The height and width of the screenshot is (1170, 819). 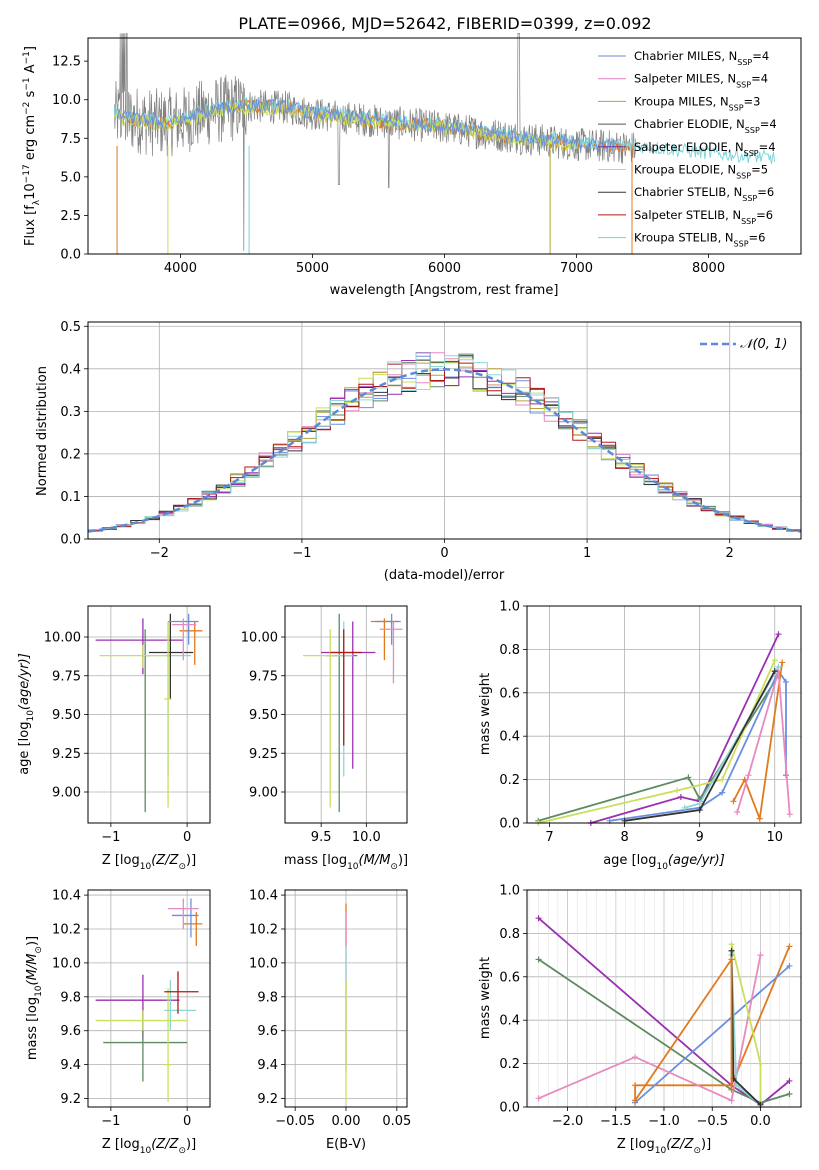 What do you see at coordinates (685, 56) in the screenshot?
I see `legend-entry-text: Chabrier MILES, N` at bounding box center [685, 56].